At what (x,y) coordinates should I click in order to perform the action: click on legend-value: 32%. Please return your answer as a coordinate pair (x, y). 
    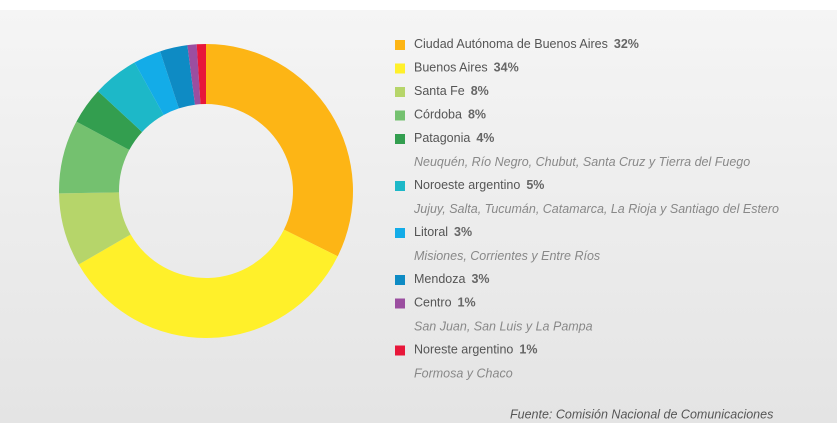
    Looking at the image, I should click on (626, 44).